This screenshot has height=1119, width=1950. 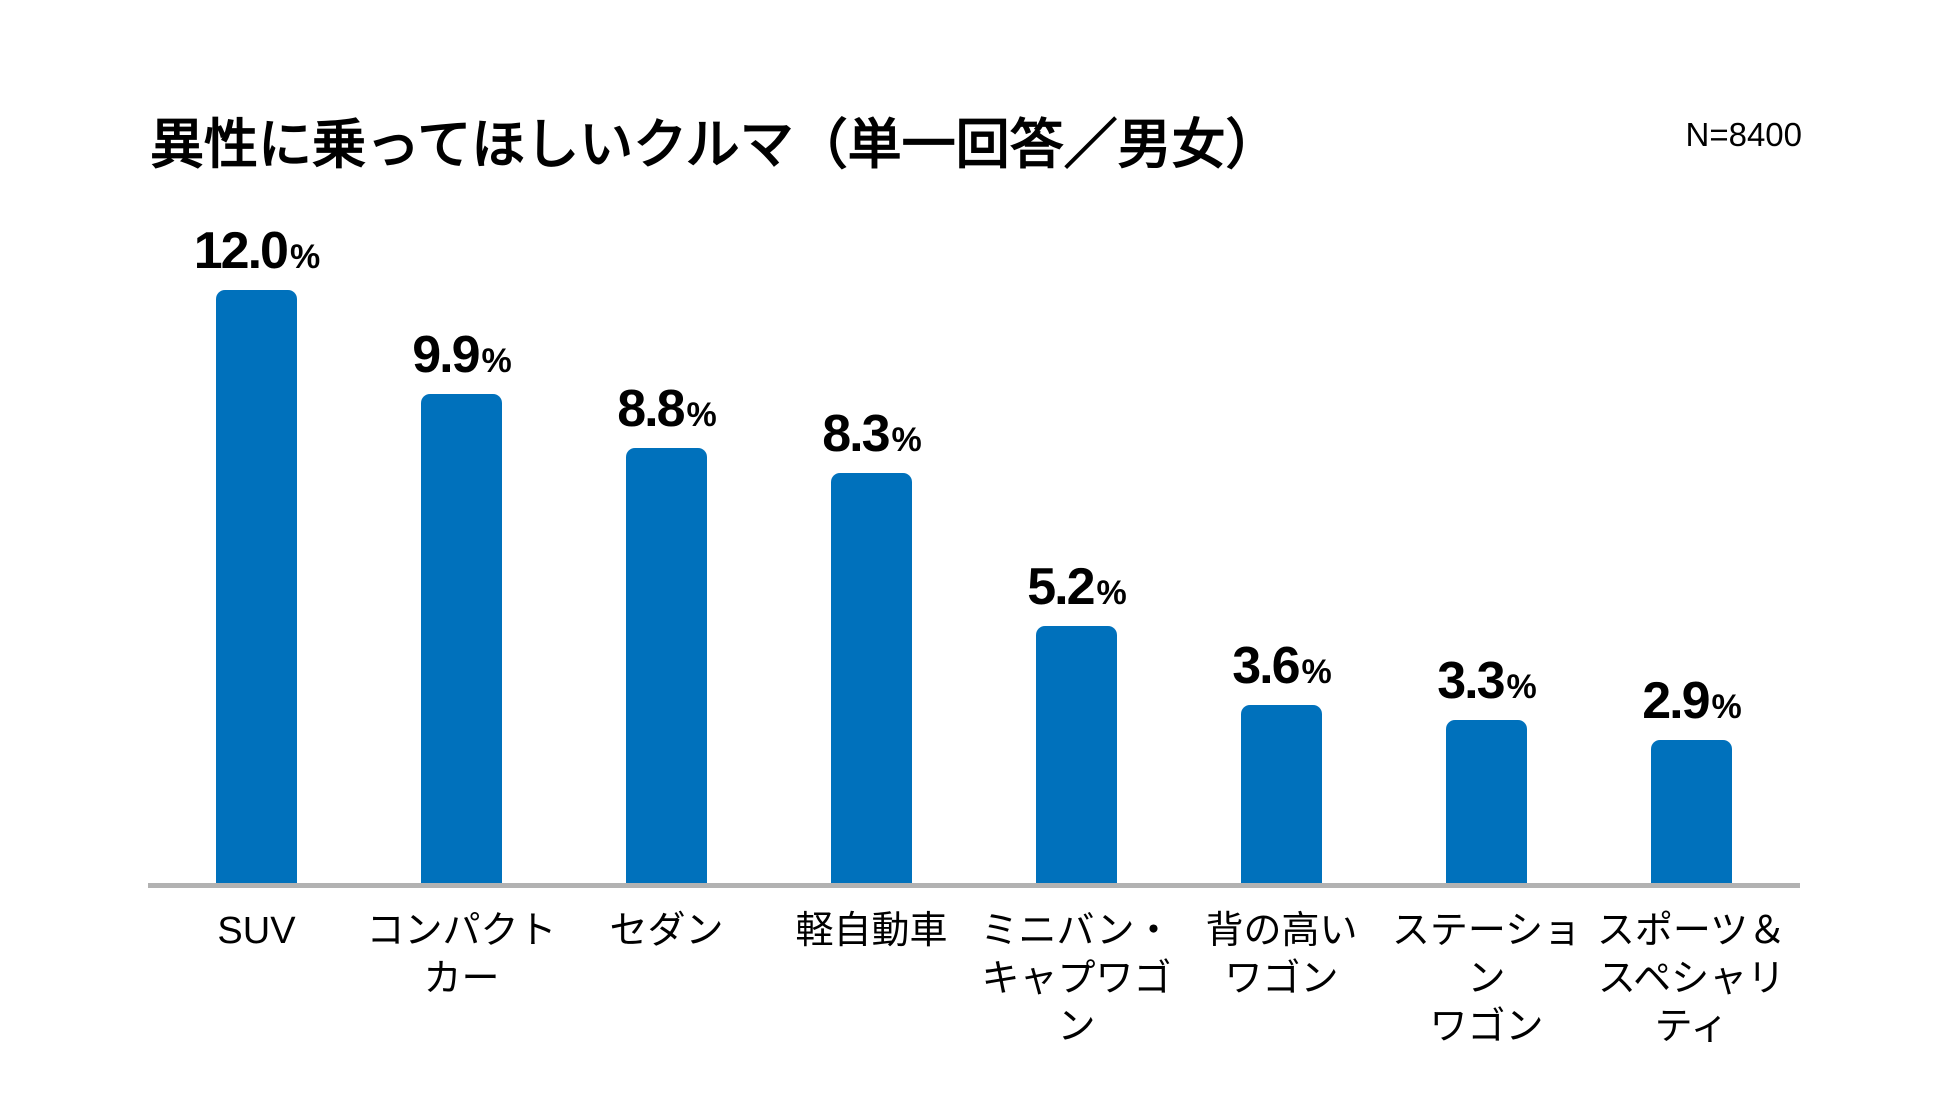 What do you see at coordinates (241, 251) in the screenshot?
I see `bar-value-number: 12.0` at bounding box center [241, 251].